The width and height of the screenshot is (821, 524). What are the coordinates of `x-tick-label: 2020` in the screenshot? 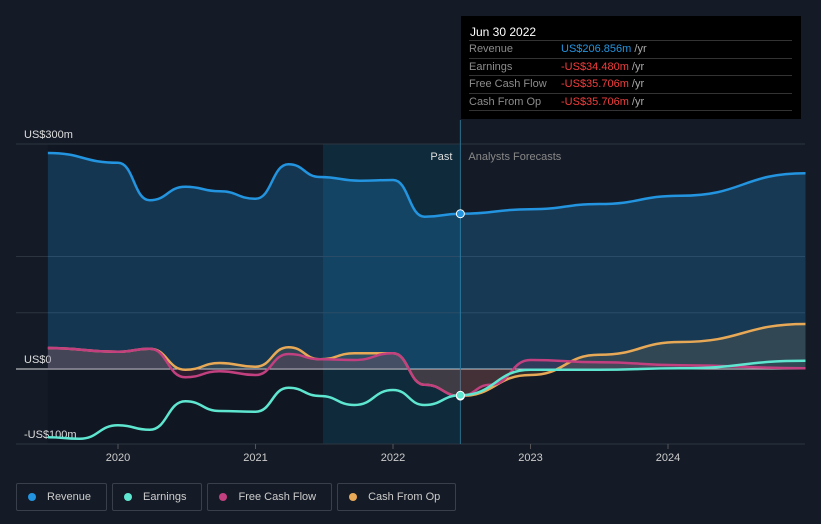 It's located at (118, 458).